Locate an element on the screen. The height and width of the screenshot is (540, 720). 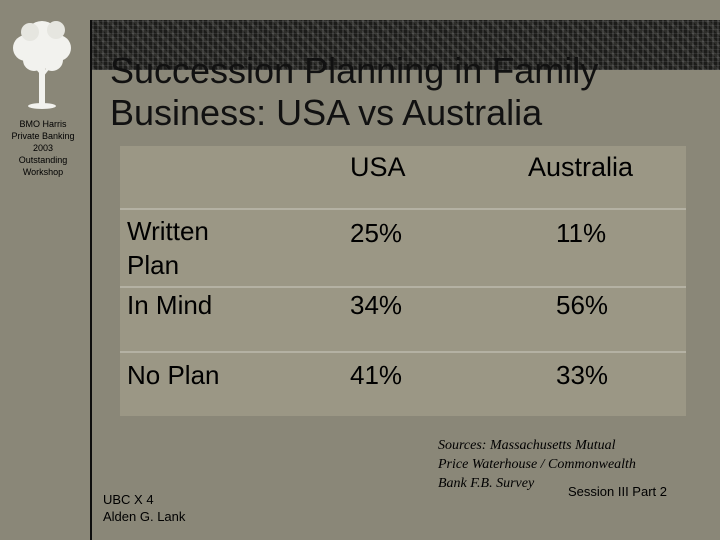
cell-usa-no-plan: 41% is located at coordinates (376, 375).